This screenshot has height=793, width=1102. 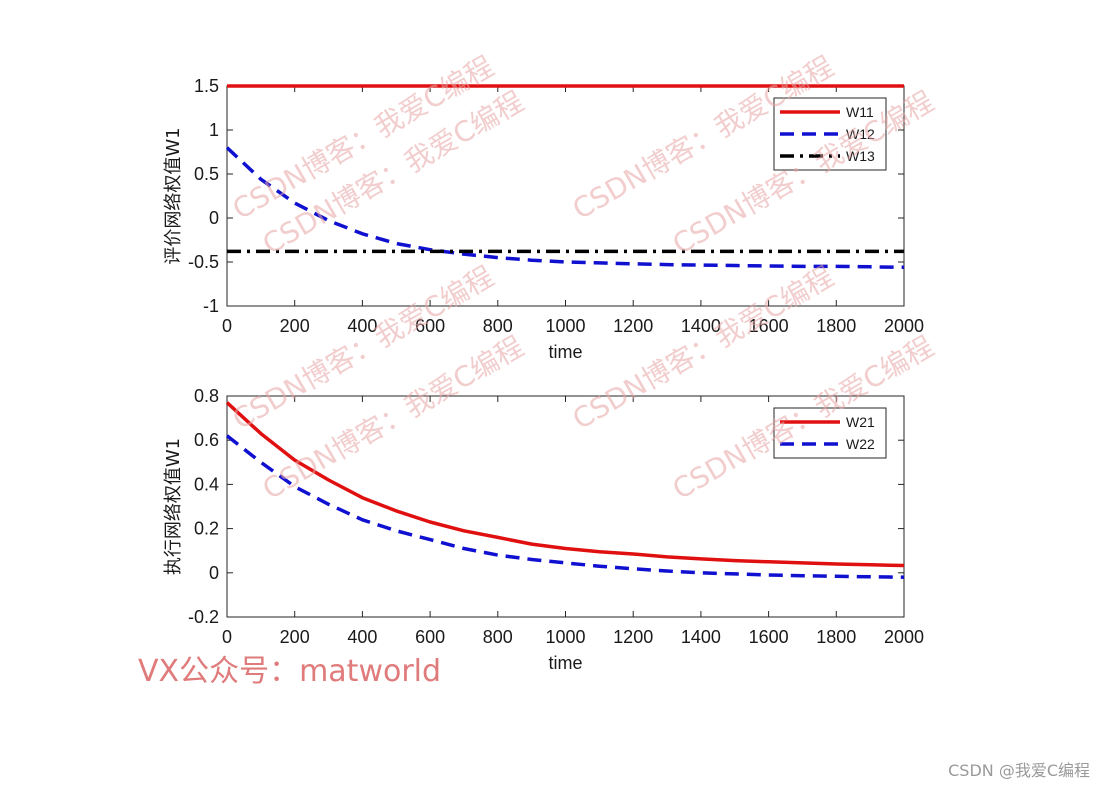 What do you see at coordinates (860, 444) in the screenshot?
I see `legend-label-w22: W22` at bounding box center [860, 444].